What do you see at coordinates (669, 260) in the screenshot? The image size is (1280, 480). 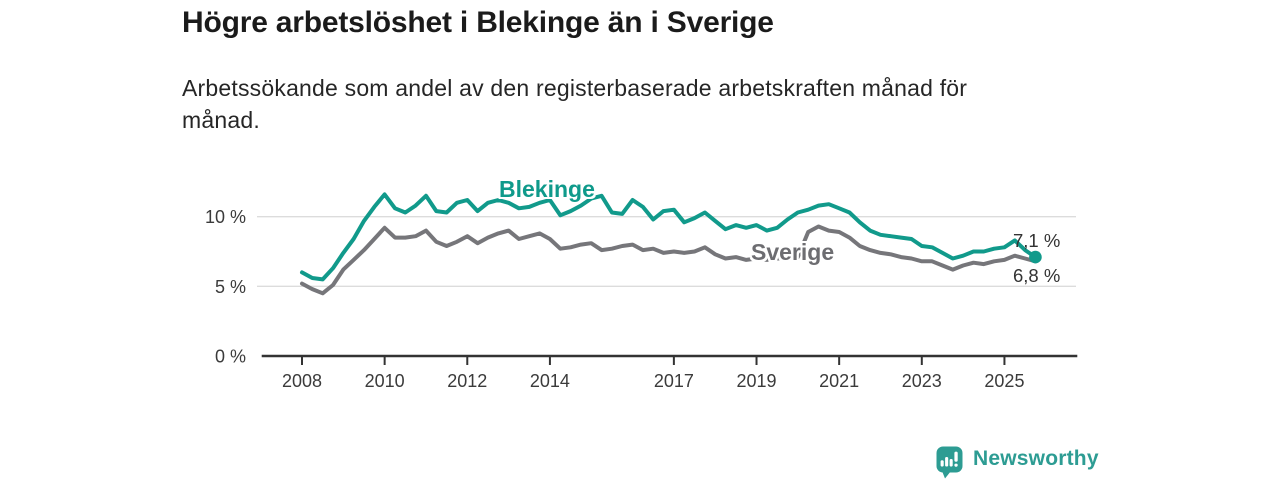 I see `sverige-line` at bounding box center [669, 260].